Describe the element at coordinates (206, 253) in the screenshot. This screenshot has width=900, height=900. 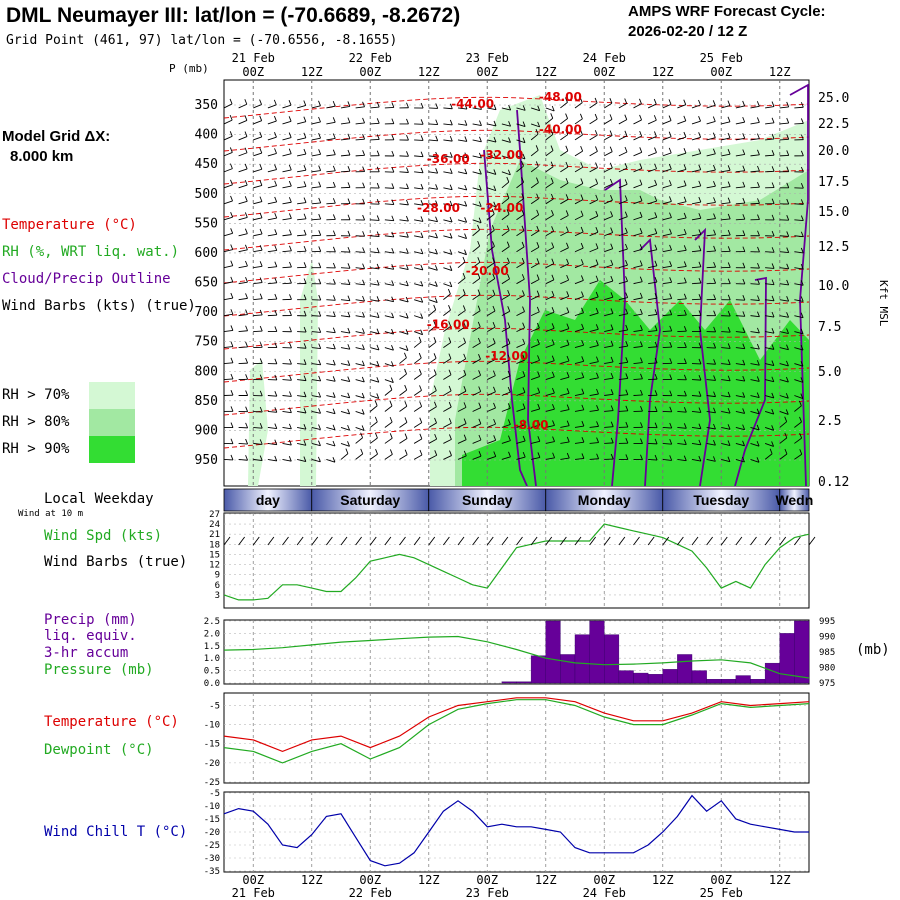
I see `pressure-tick: 600` at that location.